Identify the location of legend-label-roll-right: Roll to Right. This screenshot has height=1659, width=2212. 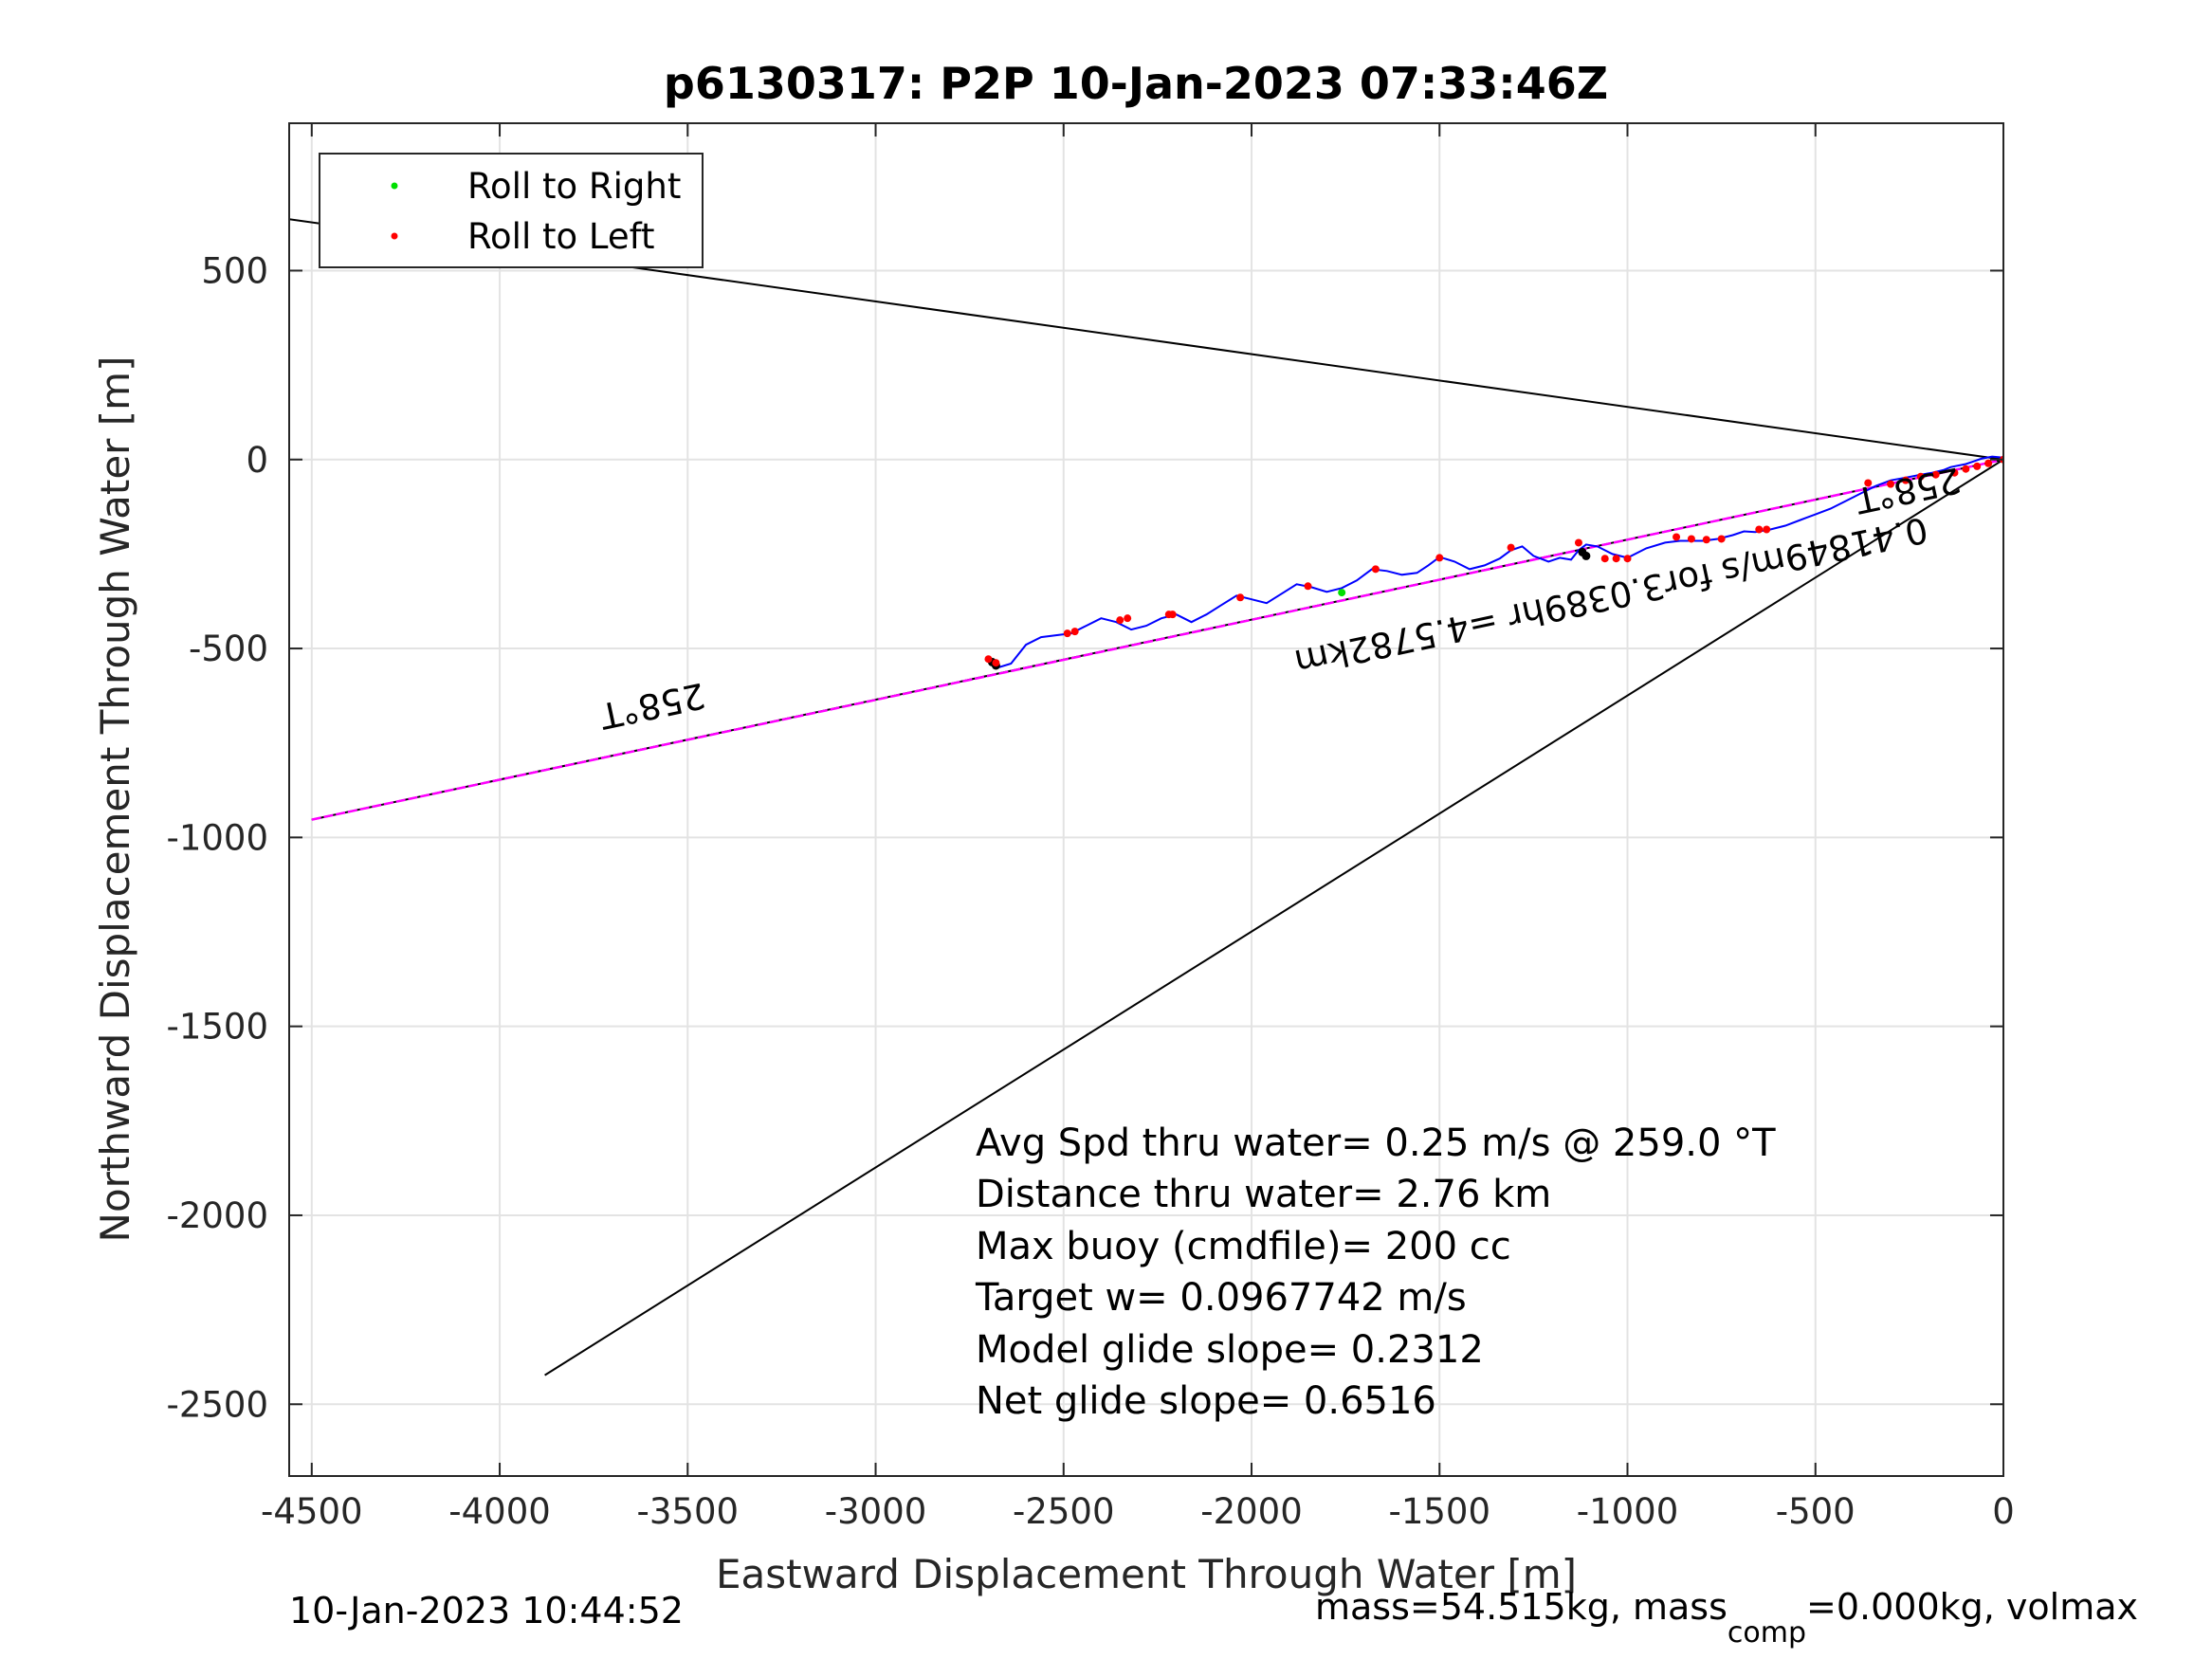
(574, 186).